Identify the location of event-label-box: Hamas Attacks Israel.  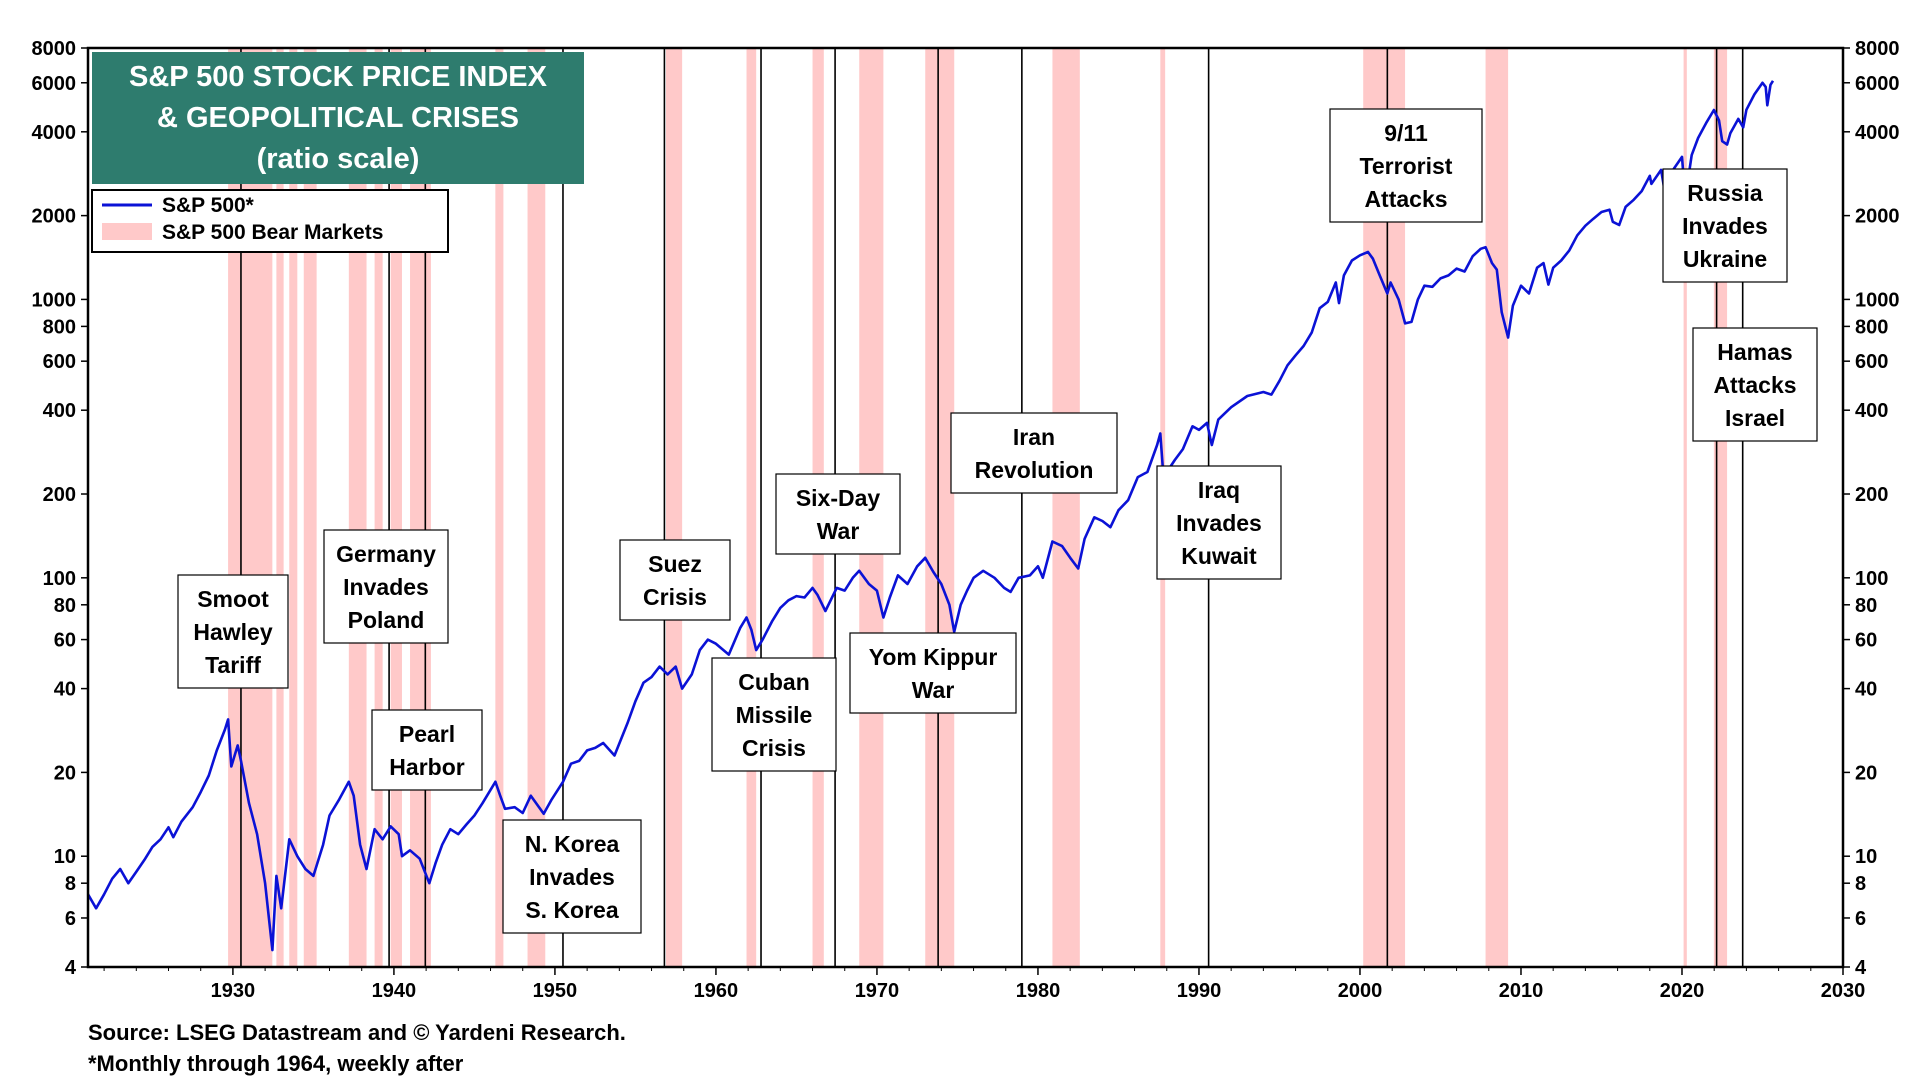
(1755, 384).